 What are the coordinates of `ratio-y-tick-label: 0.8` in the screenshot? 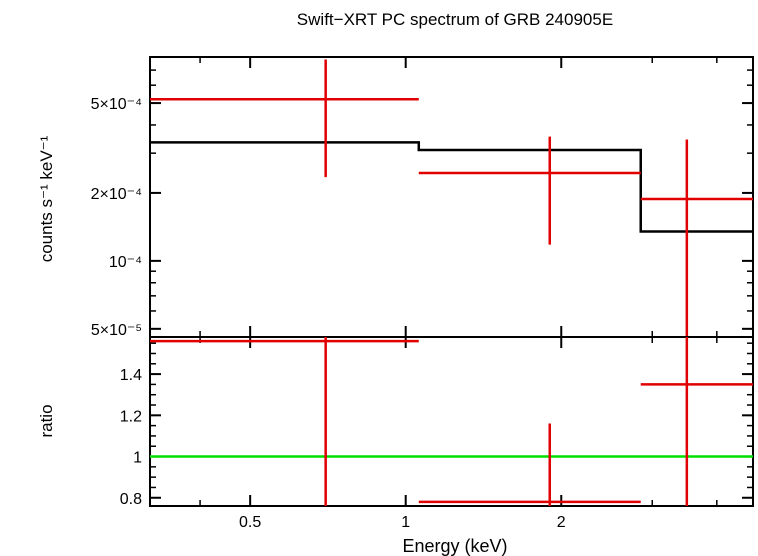 It's located at (131, 499).